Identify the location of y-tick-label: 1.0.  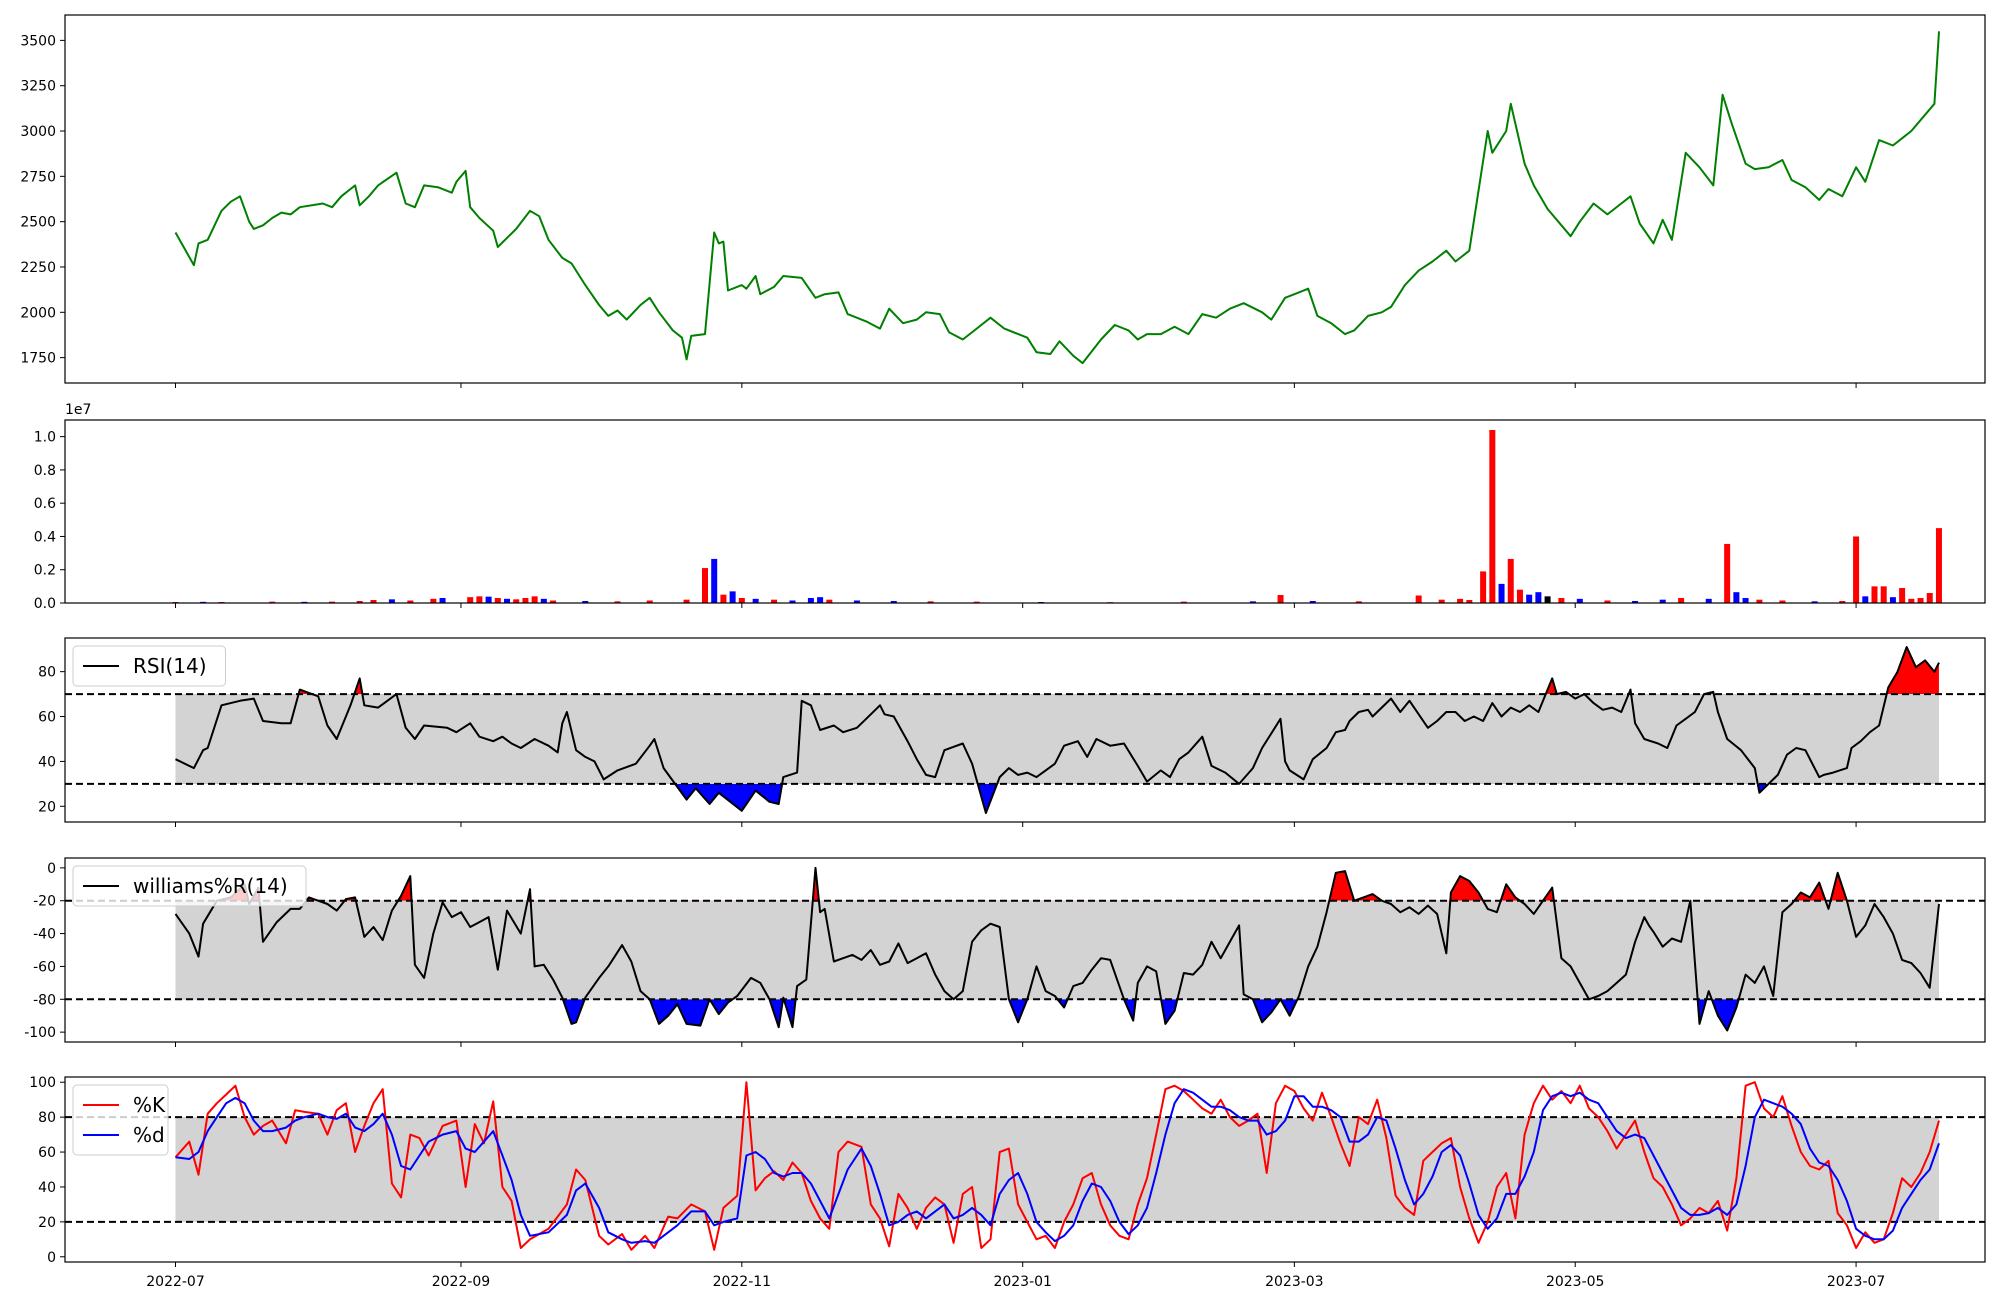
(45, 438).